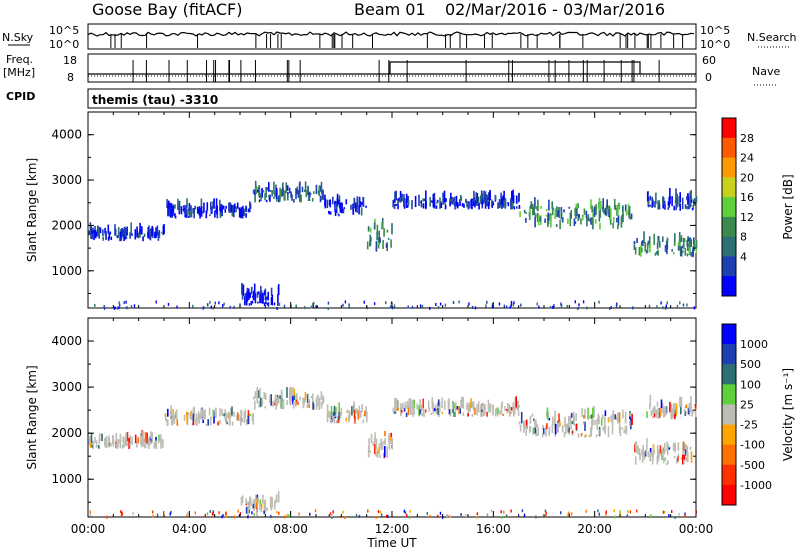 The height and width of the screenshot is (554, 800). Describe the element at coordinates (399, 37) in the screenshot. I see `nsky-strip-panel: N.Sky 10^5 10^0 10^5 10^0 N.Search` at that location.